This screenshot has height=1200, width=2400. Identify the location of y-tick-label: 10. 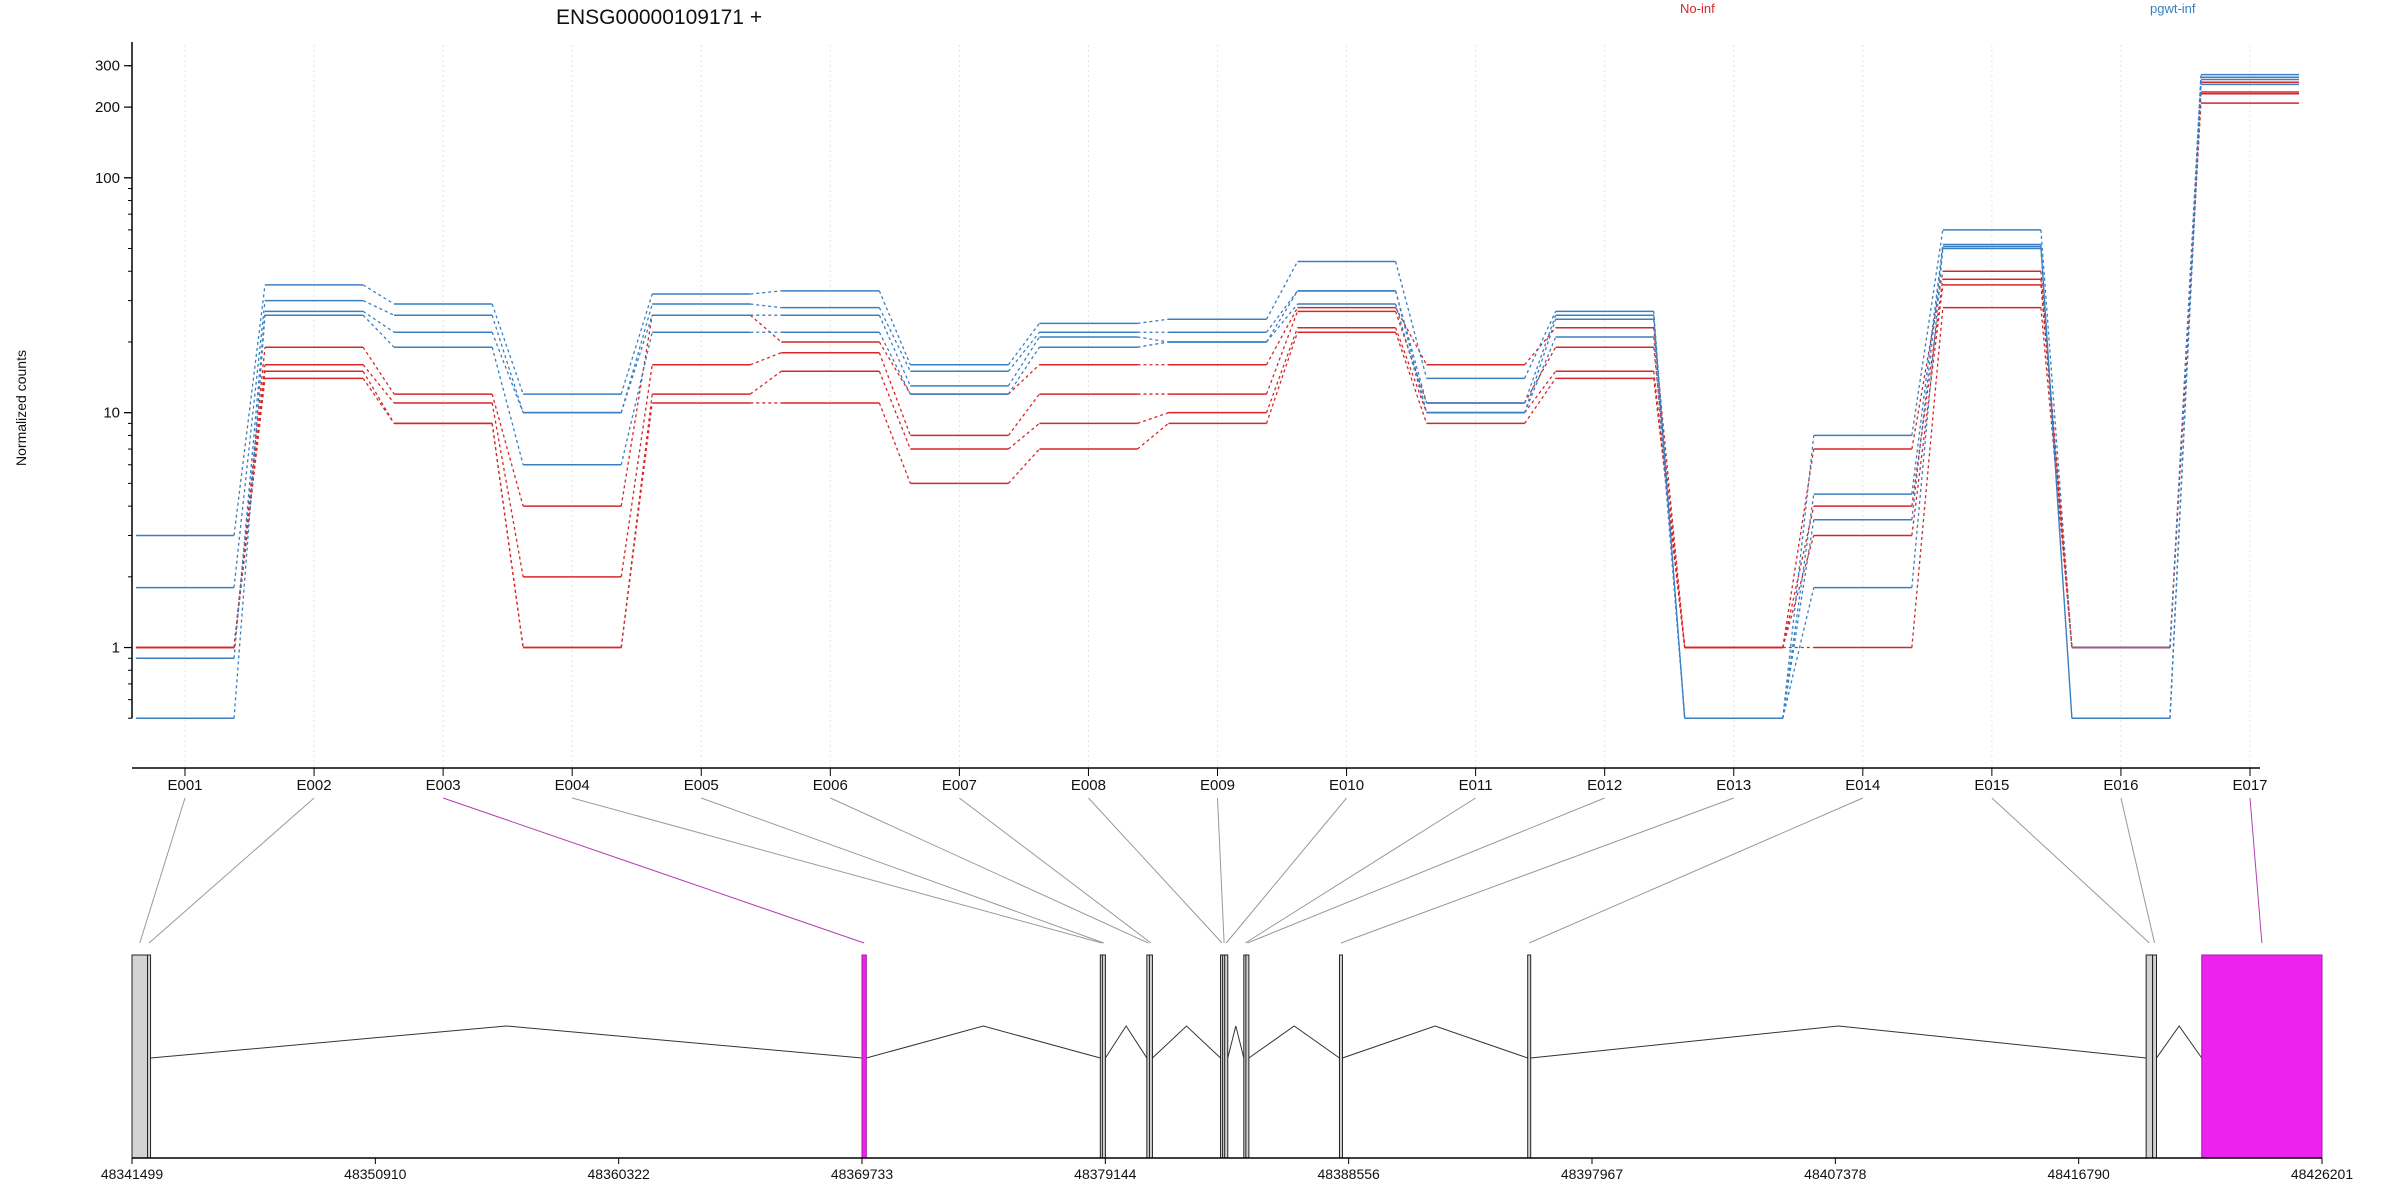
(111, 413).